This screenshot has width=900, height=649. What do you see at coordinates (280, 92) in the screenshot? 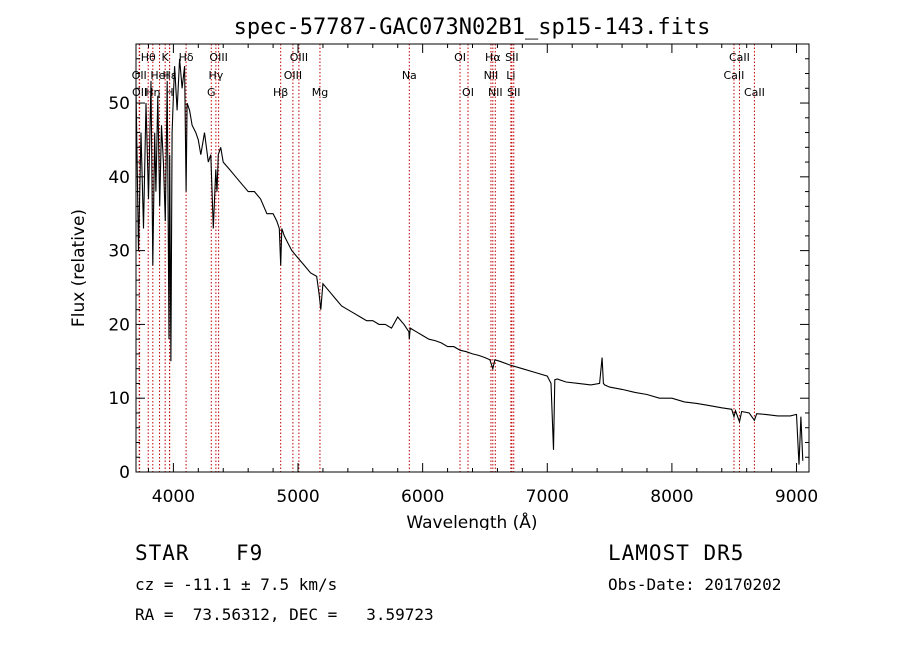
I see `line-label: Hβ` at bounding box center [280, 92].